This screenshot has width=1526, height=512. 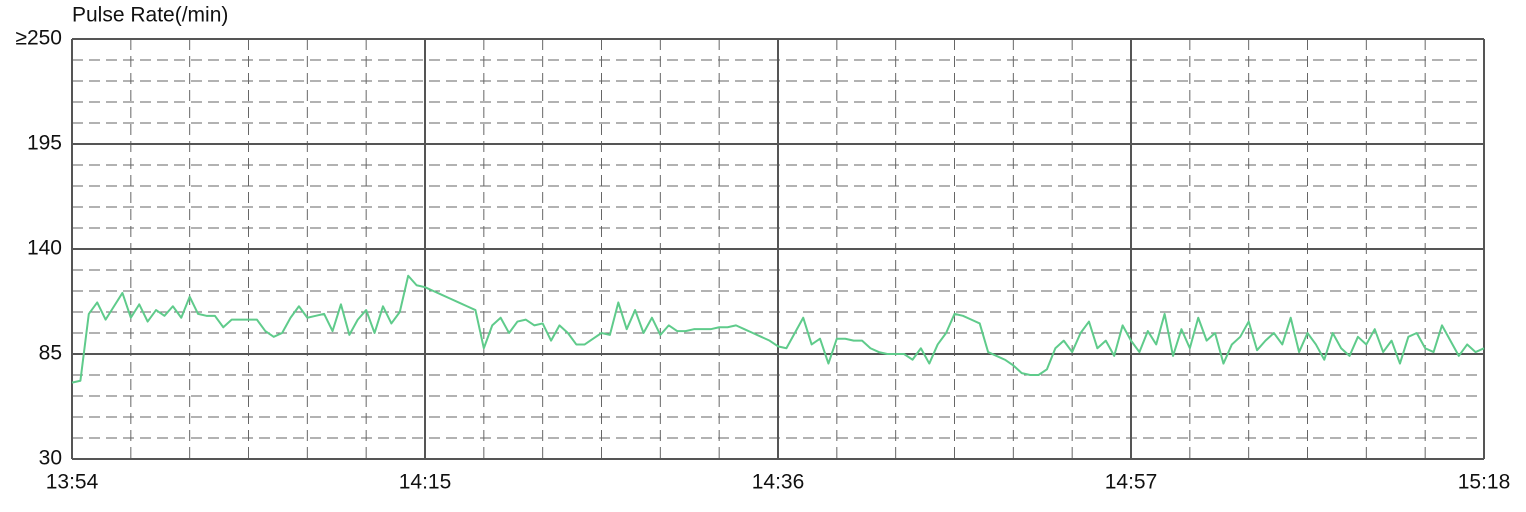 What do you see at coordinates (72, 482) in the screenshot?
I see `x-tick-label: 13:54` at bounding box center [72, 482].